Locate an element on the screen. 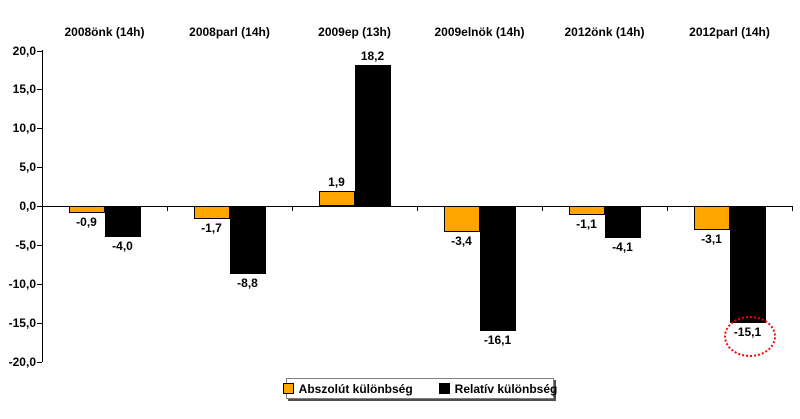  bar-value-label: -3,4 is located at coordinates (461, 241).